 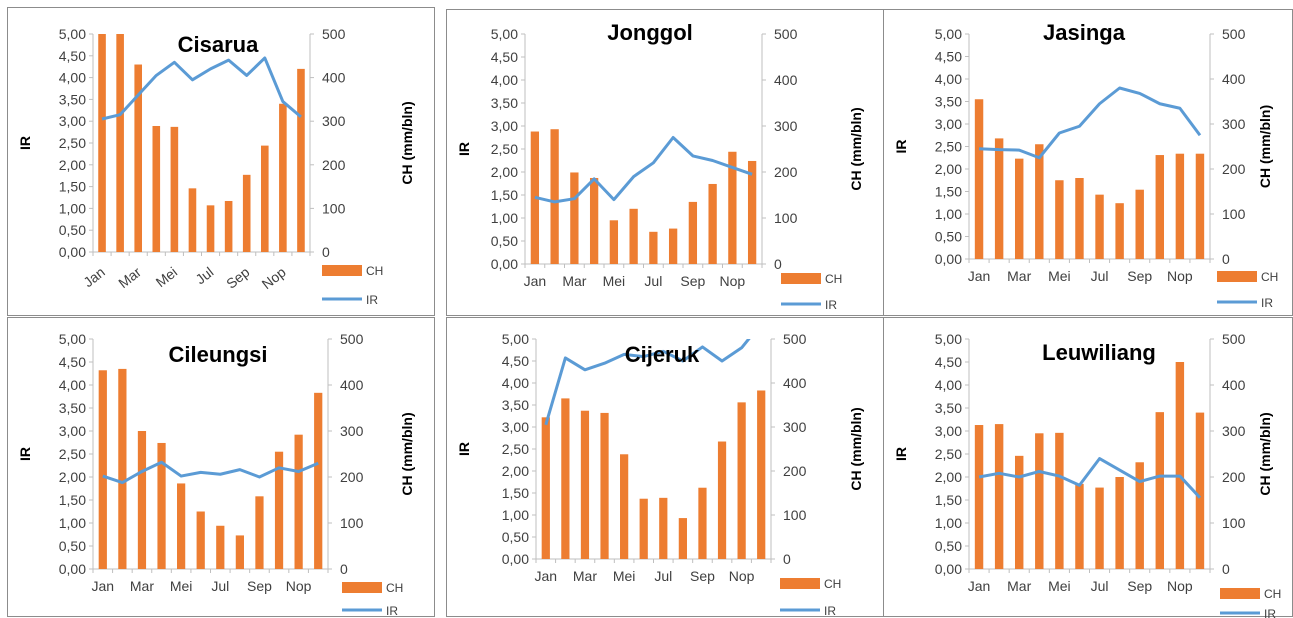 I want to click on right-axis-label: CH (mm/bln), so click(x=407, y=453).